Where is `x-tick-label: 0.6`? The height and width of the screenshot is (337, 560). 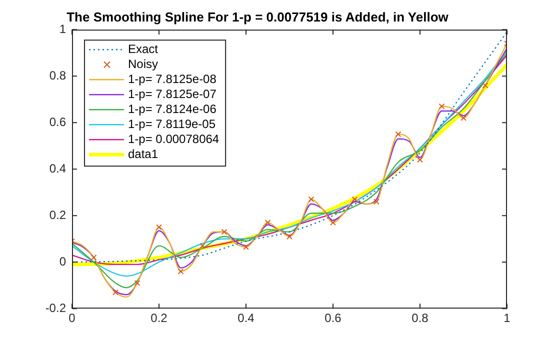 x-tick-label: 0.6 is located at coordinates (333, 318).